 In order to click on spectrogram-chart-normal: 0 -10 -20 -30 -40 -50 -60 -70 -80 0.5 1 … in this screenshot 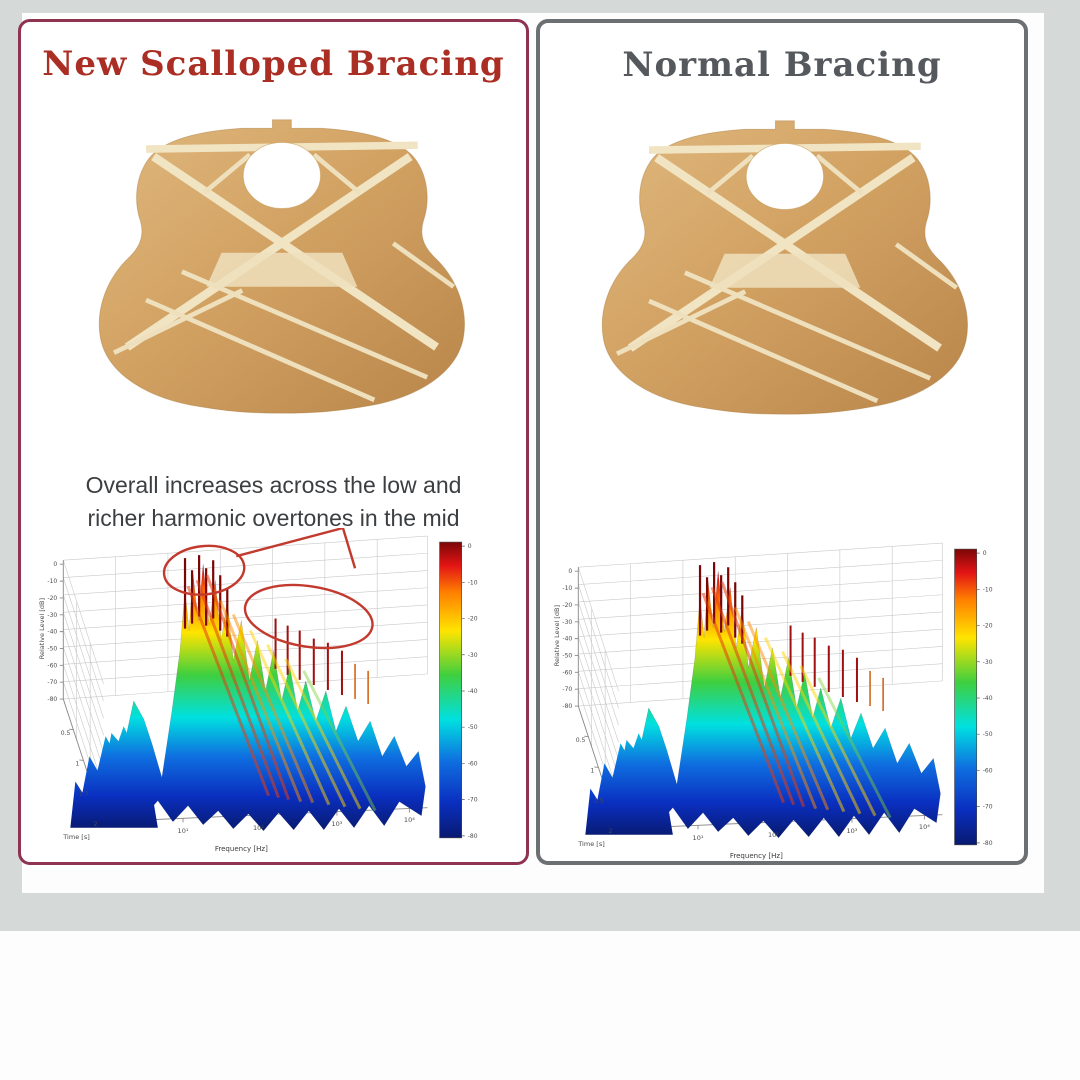, I will do `click(773, 700)`.